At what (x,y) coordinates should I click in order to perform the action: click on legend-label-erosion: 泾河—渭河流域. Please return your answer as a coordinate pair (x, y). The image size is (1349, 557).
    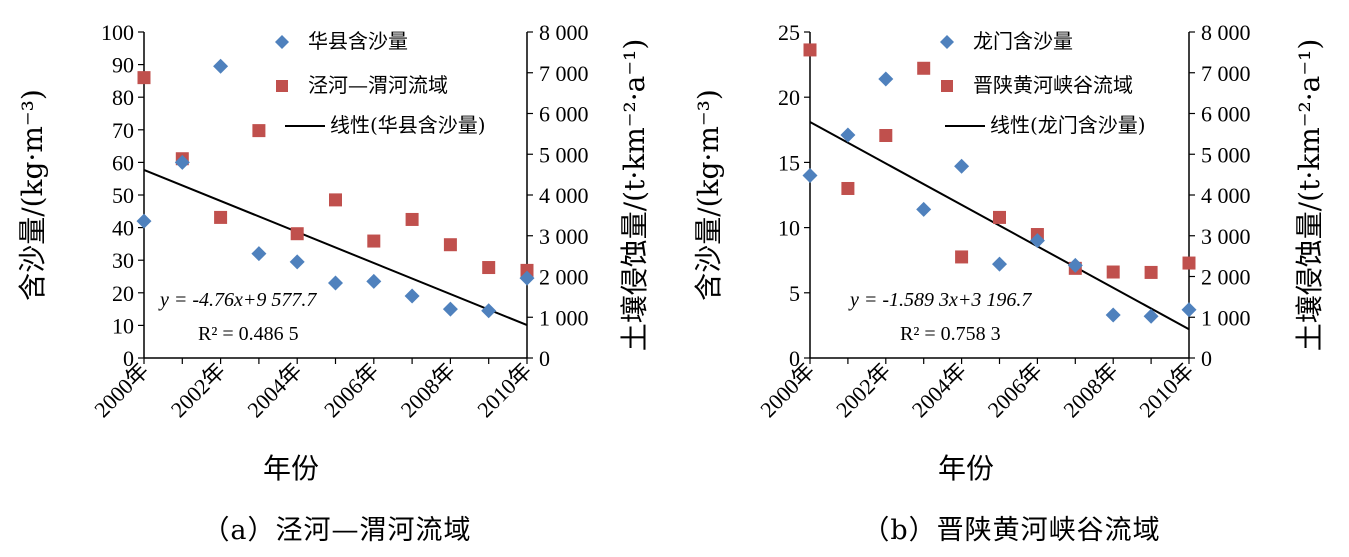
    Looking at the image, I should click on (378, 85).